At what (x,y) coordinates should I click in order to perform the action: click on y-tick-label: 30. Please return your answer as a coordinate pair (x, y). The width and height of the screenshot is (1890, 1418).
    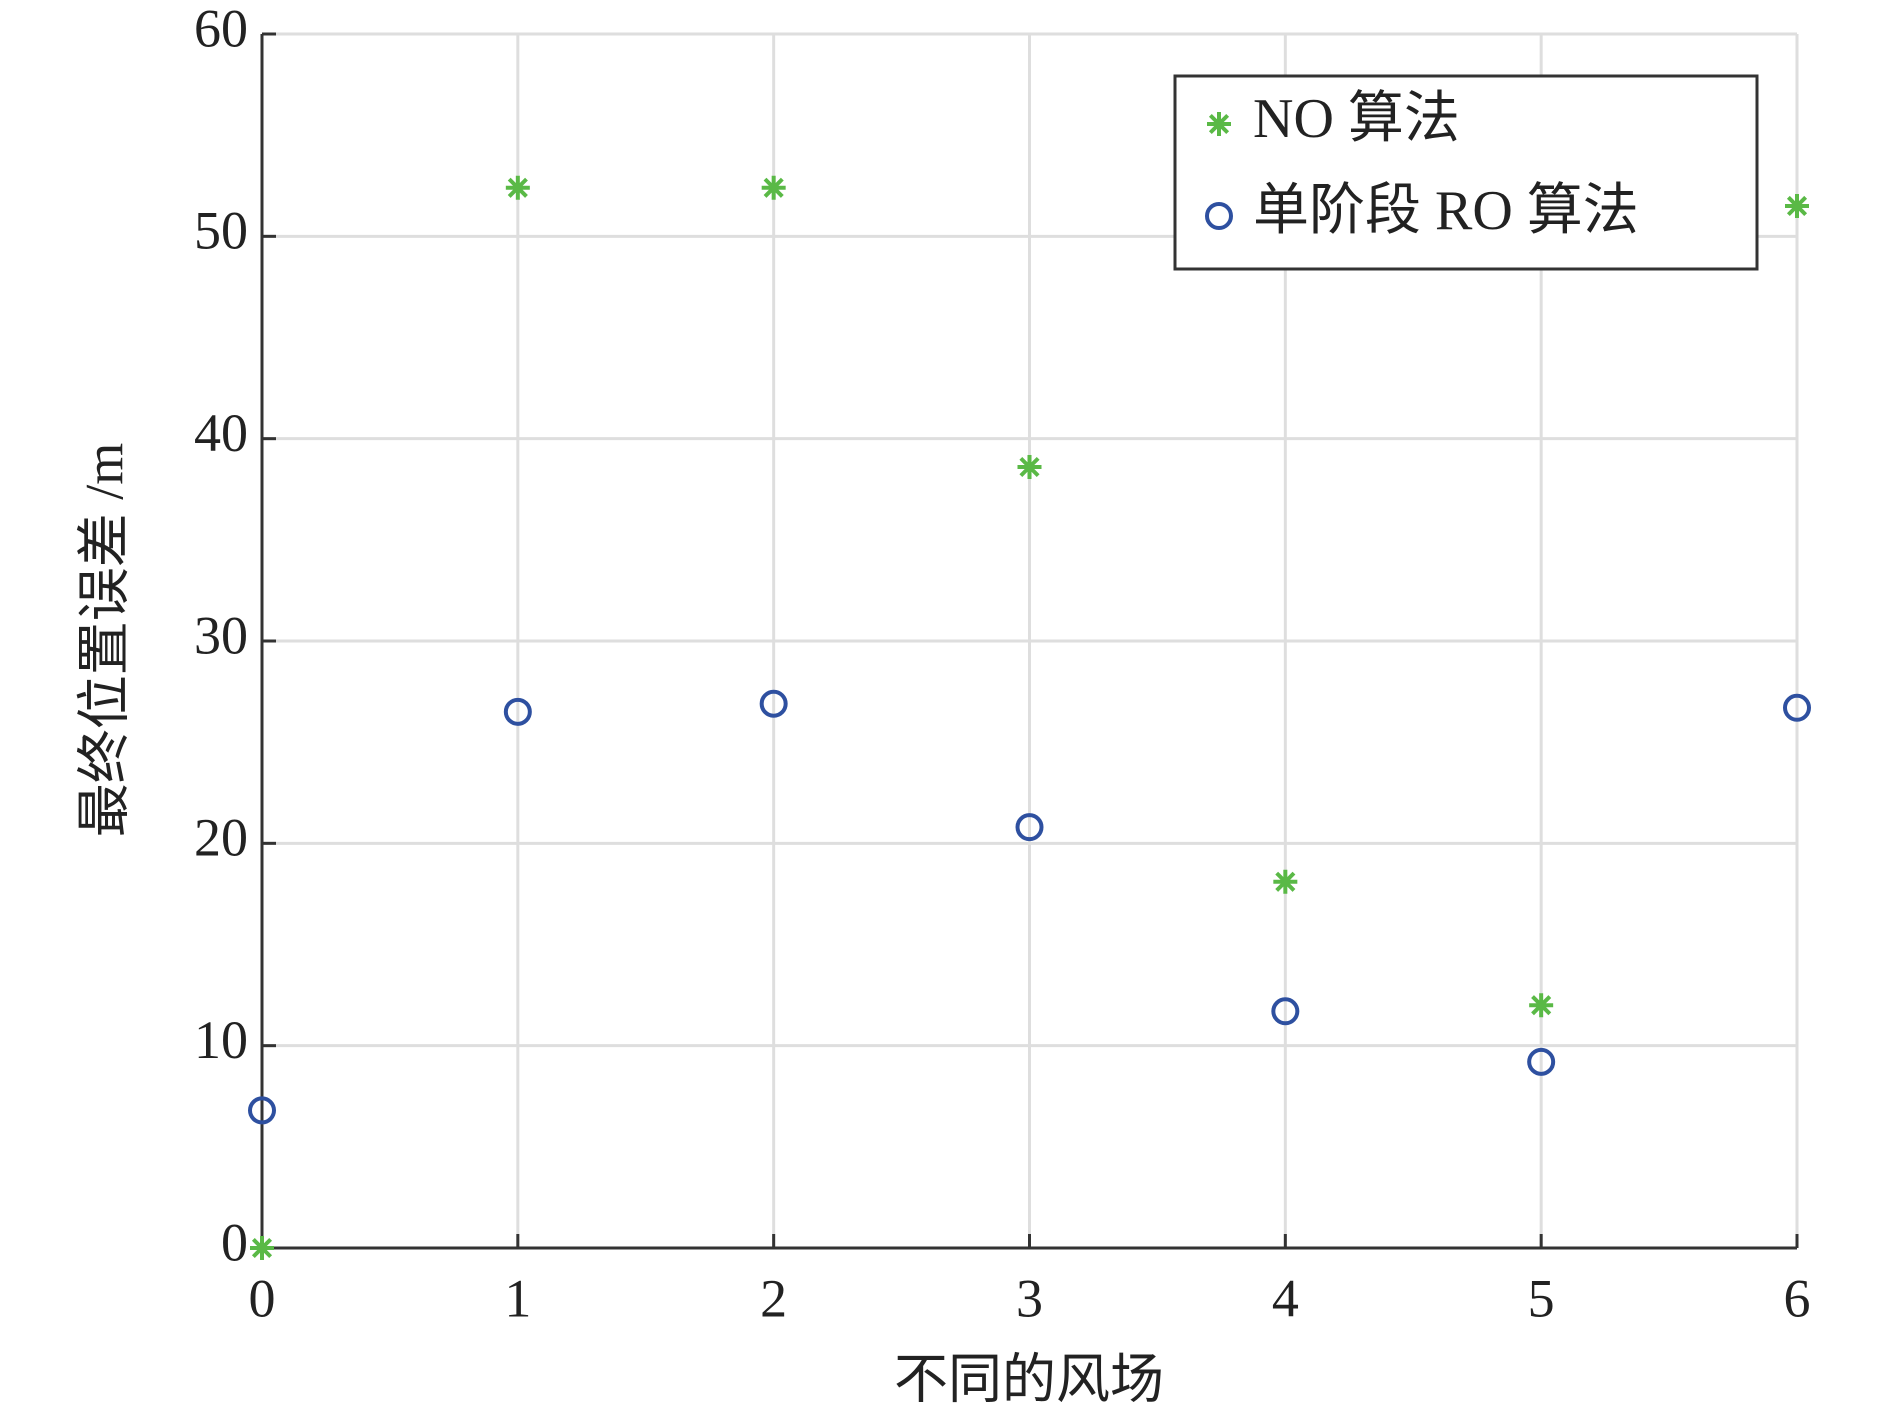
    Looking at the image, I should click on (221, 635).